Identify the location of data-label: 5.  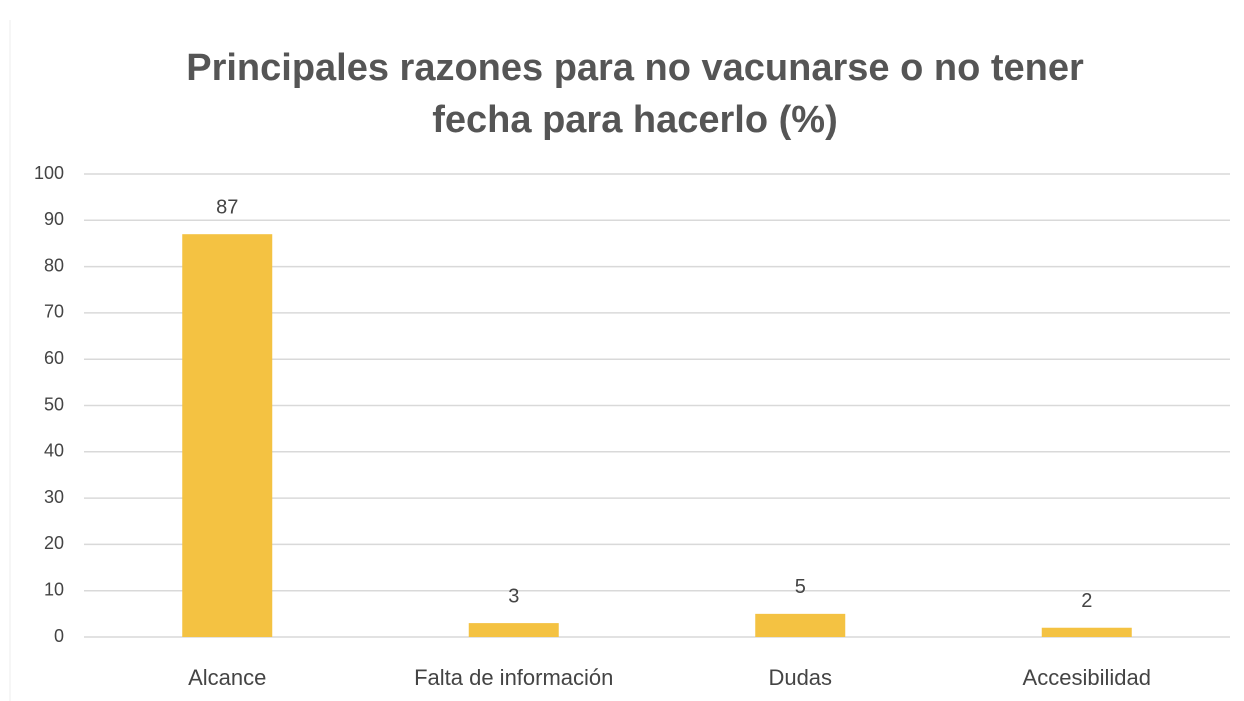
(800, 587).